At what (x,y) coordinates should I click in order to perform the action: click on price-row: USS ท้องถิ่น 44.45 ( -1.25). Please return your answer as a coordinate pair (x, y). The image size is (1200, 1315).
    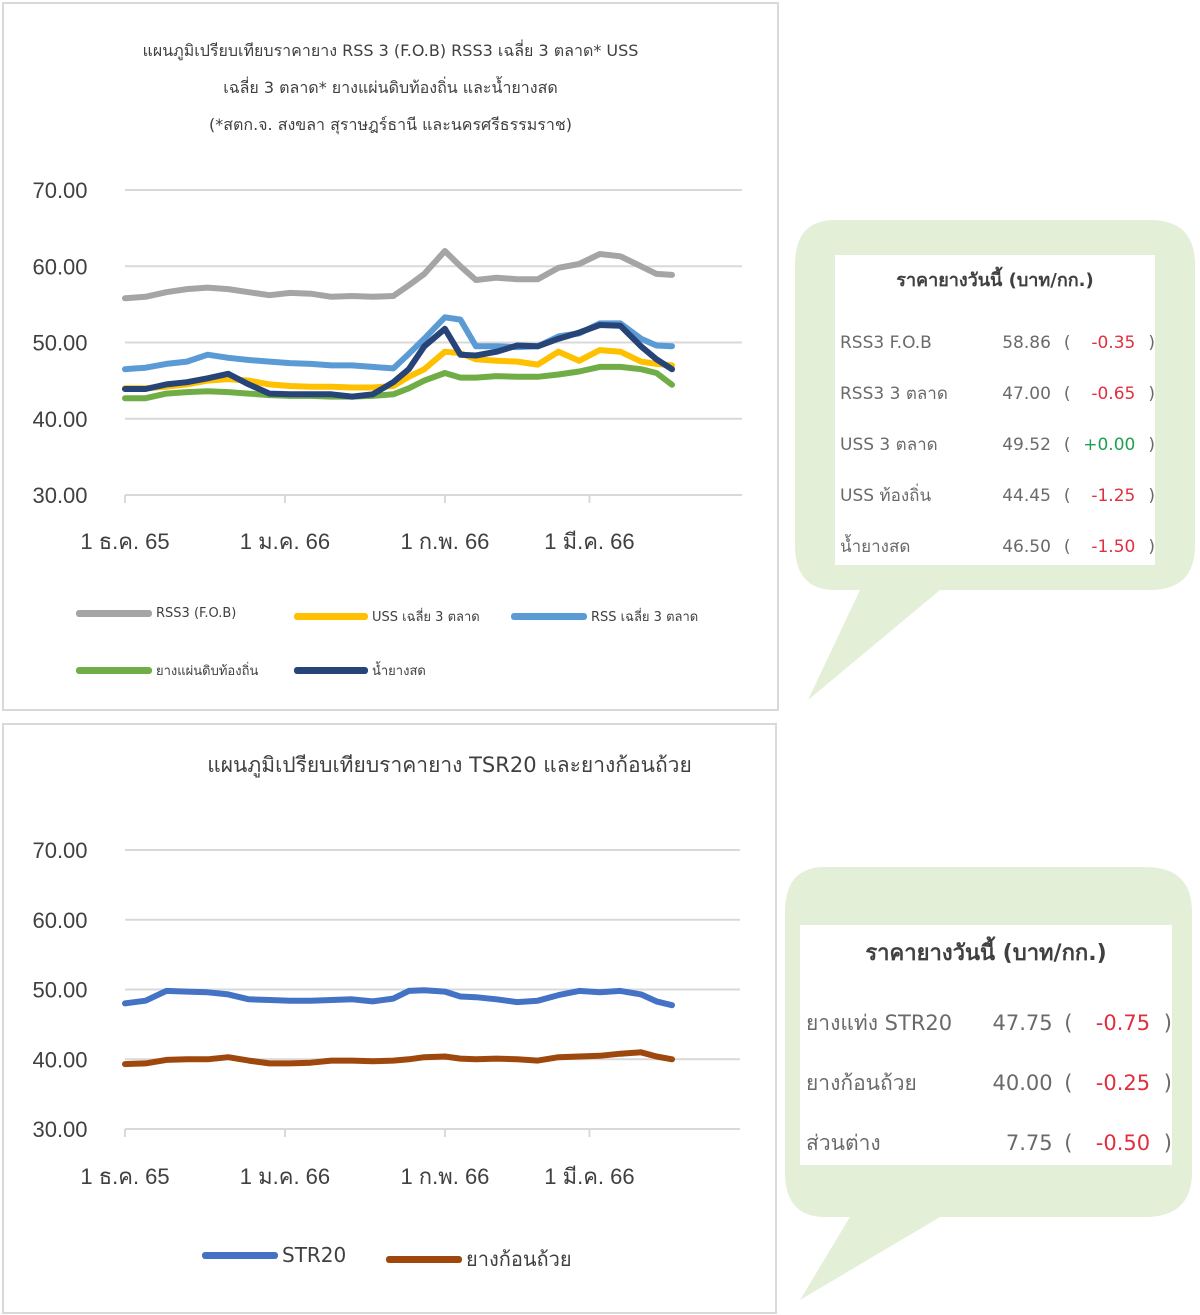
    Looking at the image, I should click on (995, 495).